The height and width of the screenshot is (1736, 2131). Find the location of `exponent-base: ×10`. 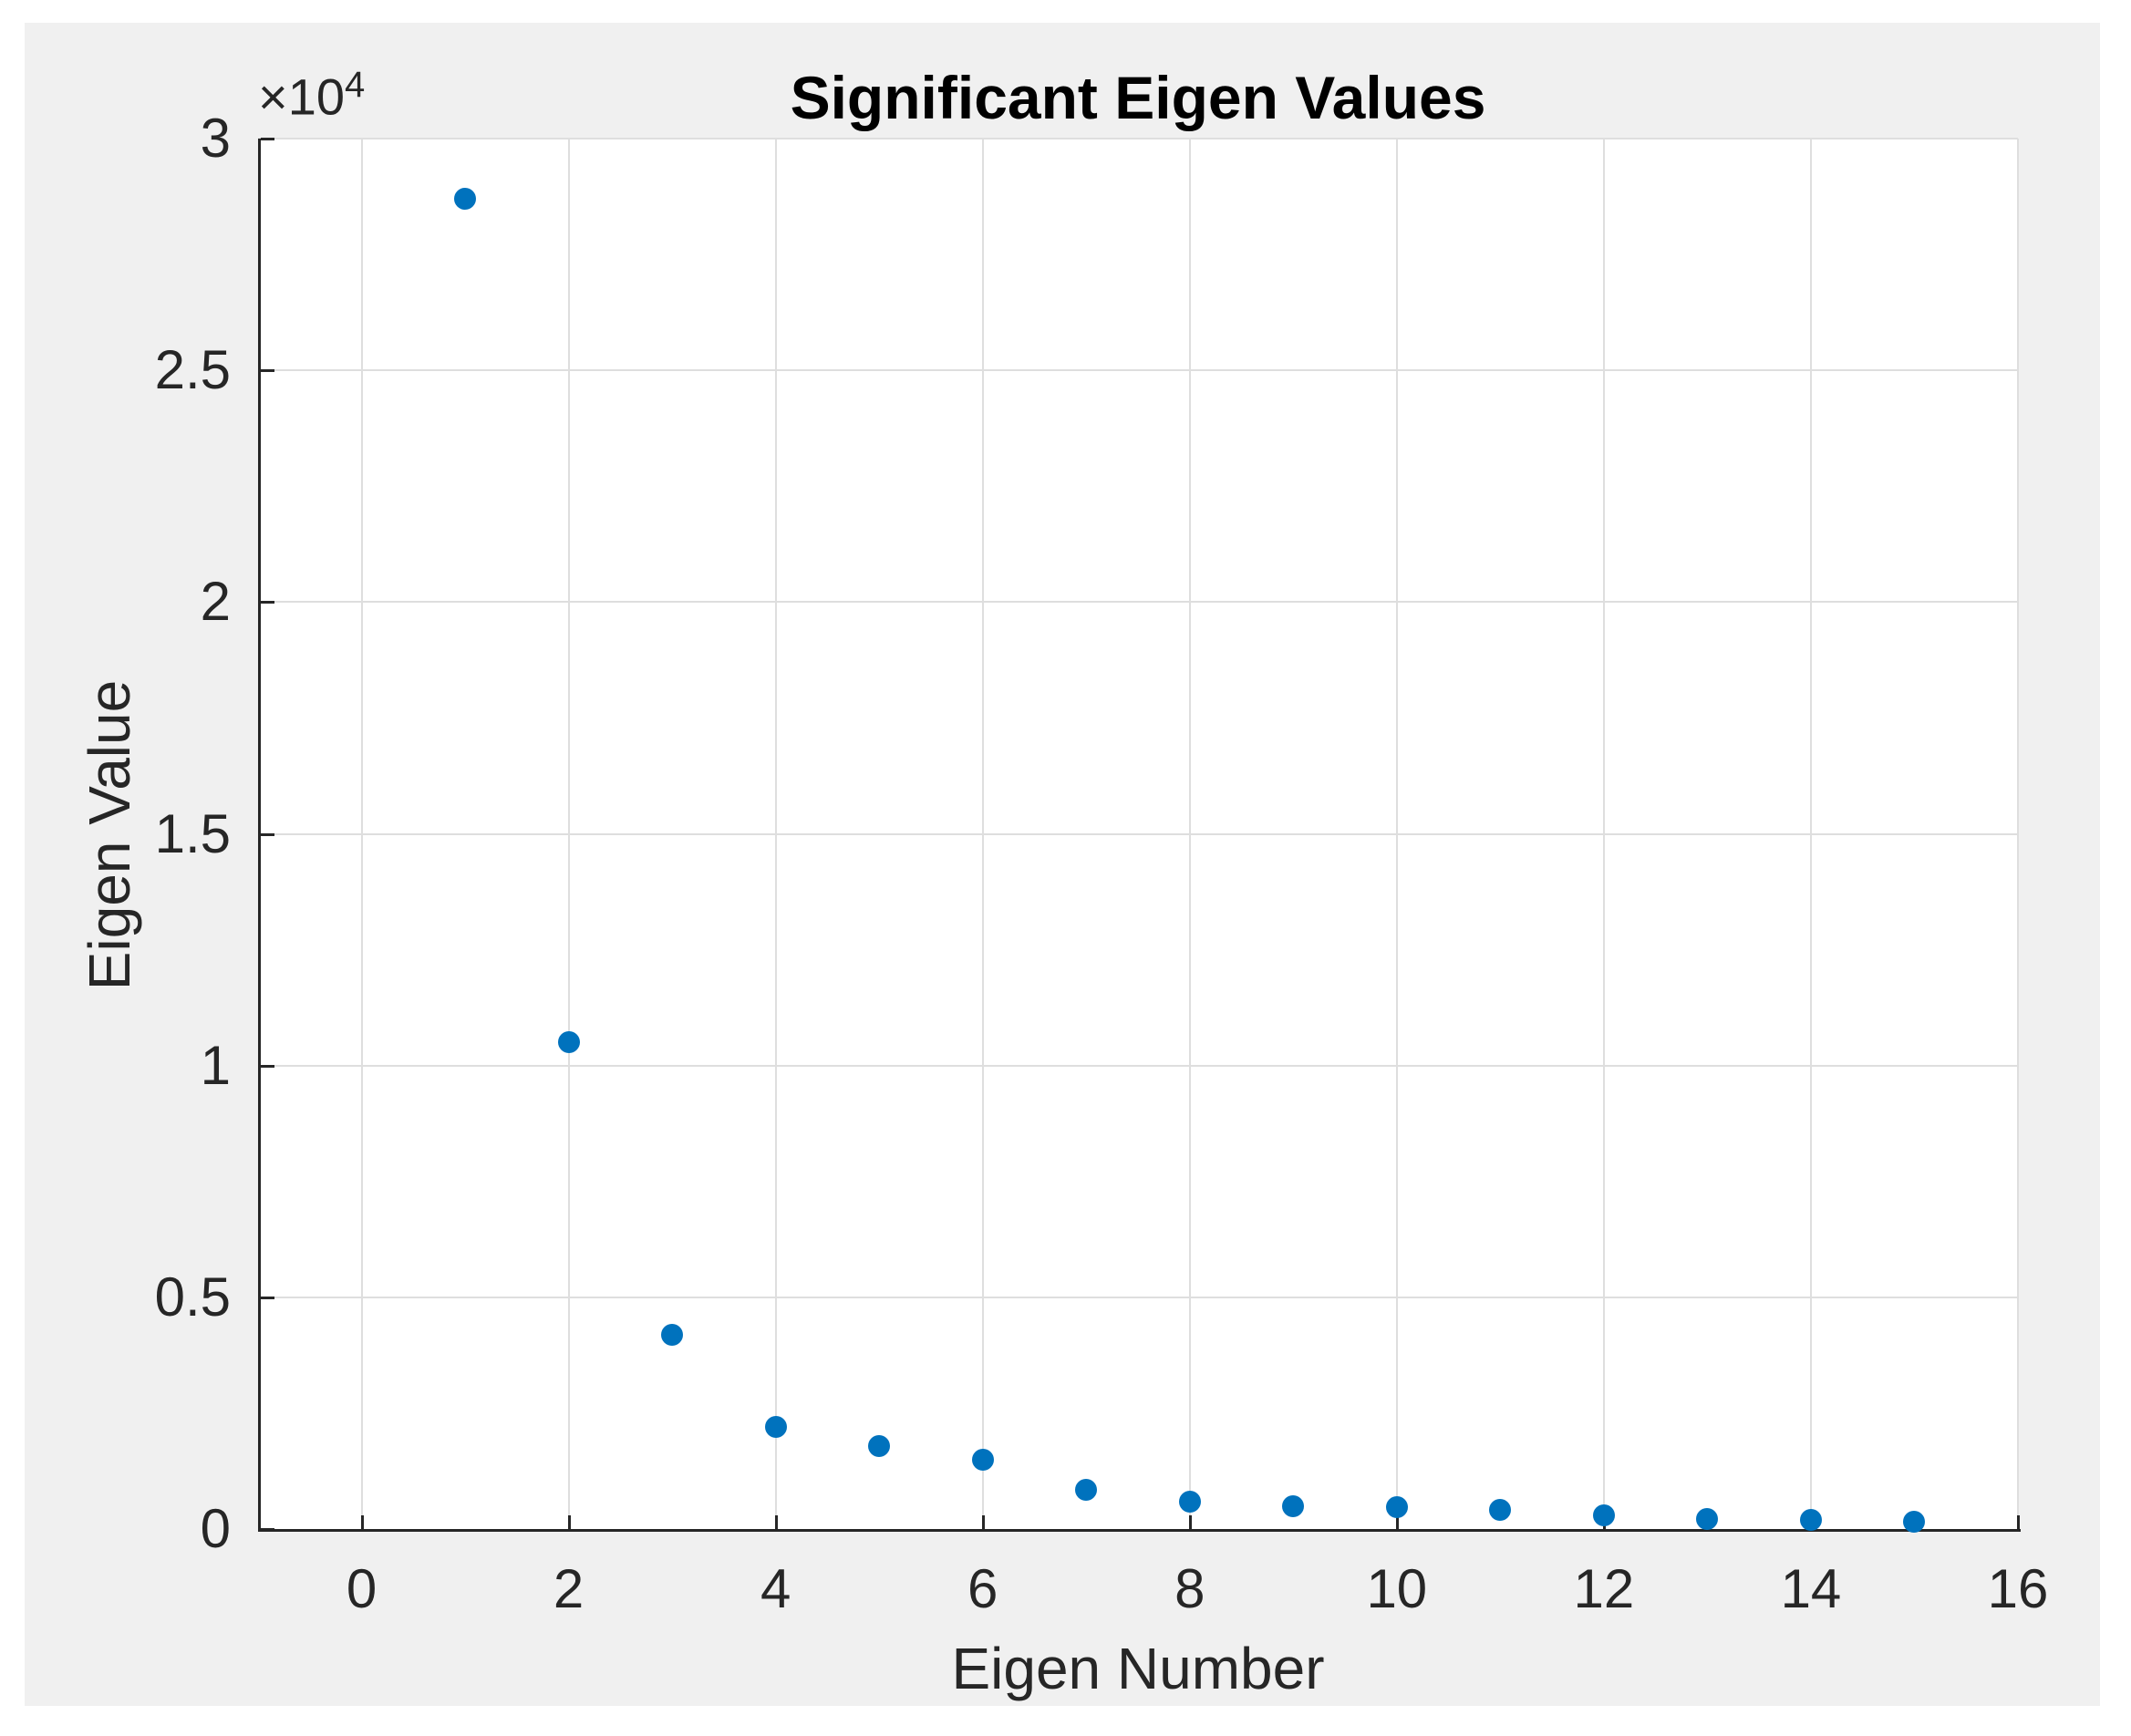

exponent-base: ×10 is located at coordinates (301, 96).